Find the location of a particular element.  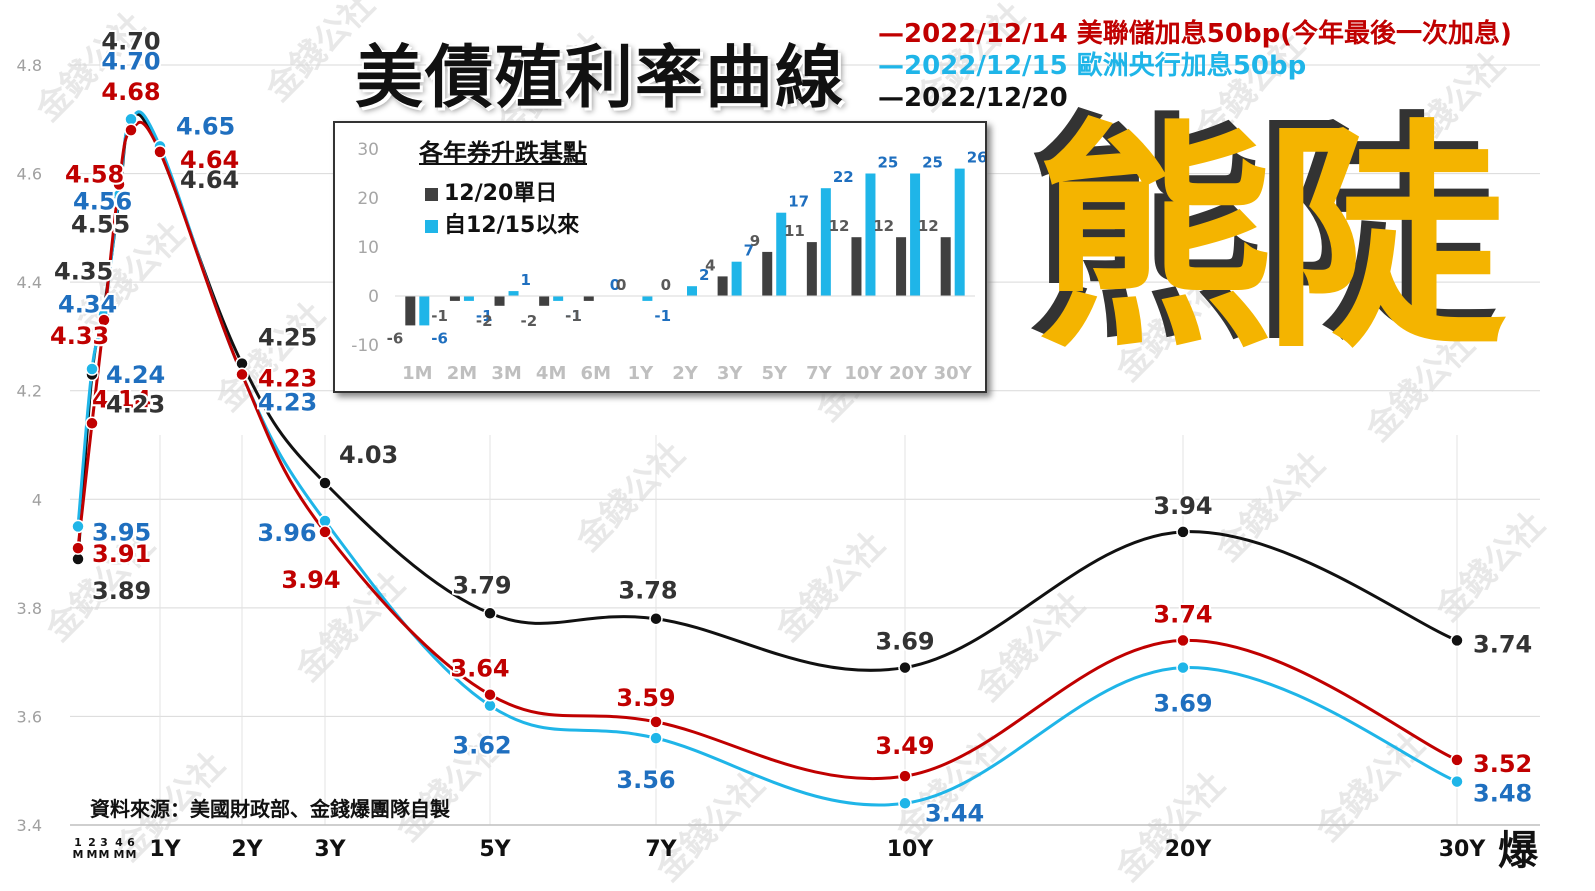

data-label-ecb: 4.24 is located at coordinates (135, 375).